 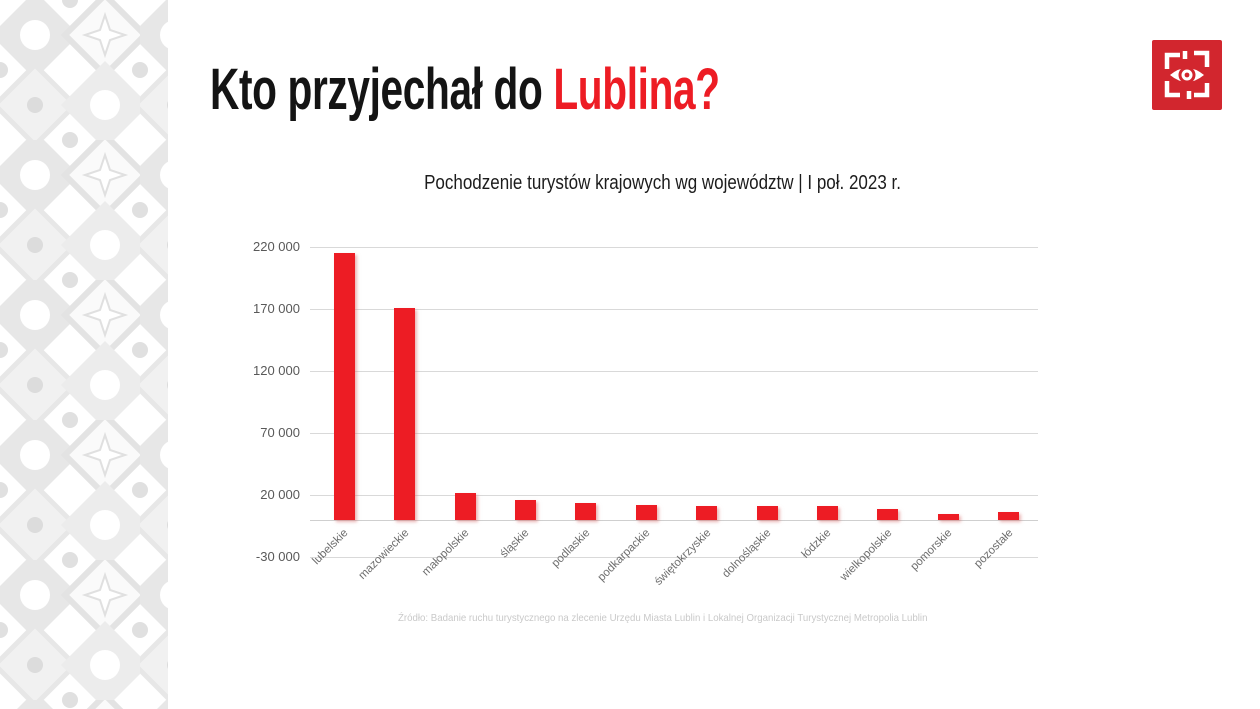 I want to click on y-tick-label: 120 000, so click(x=276, y=371).